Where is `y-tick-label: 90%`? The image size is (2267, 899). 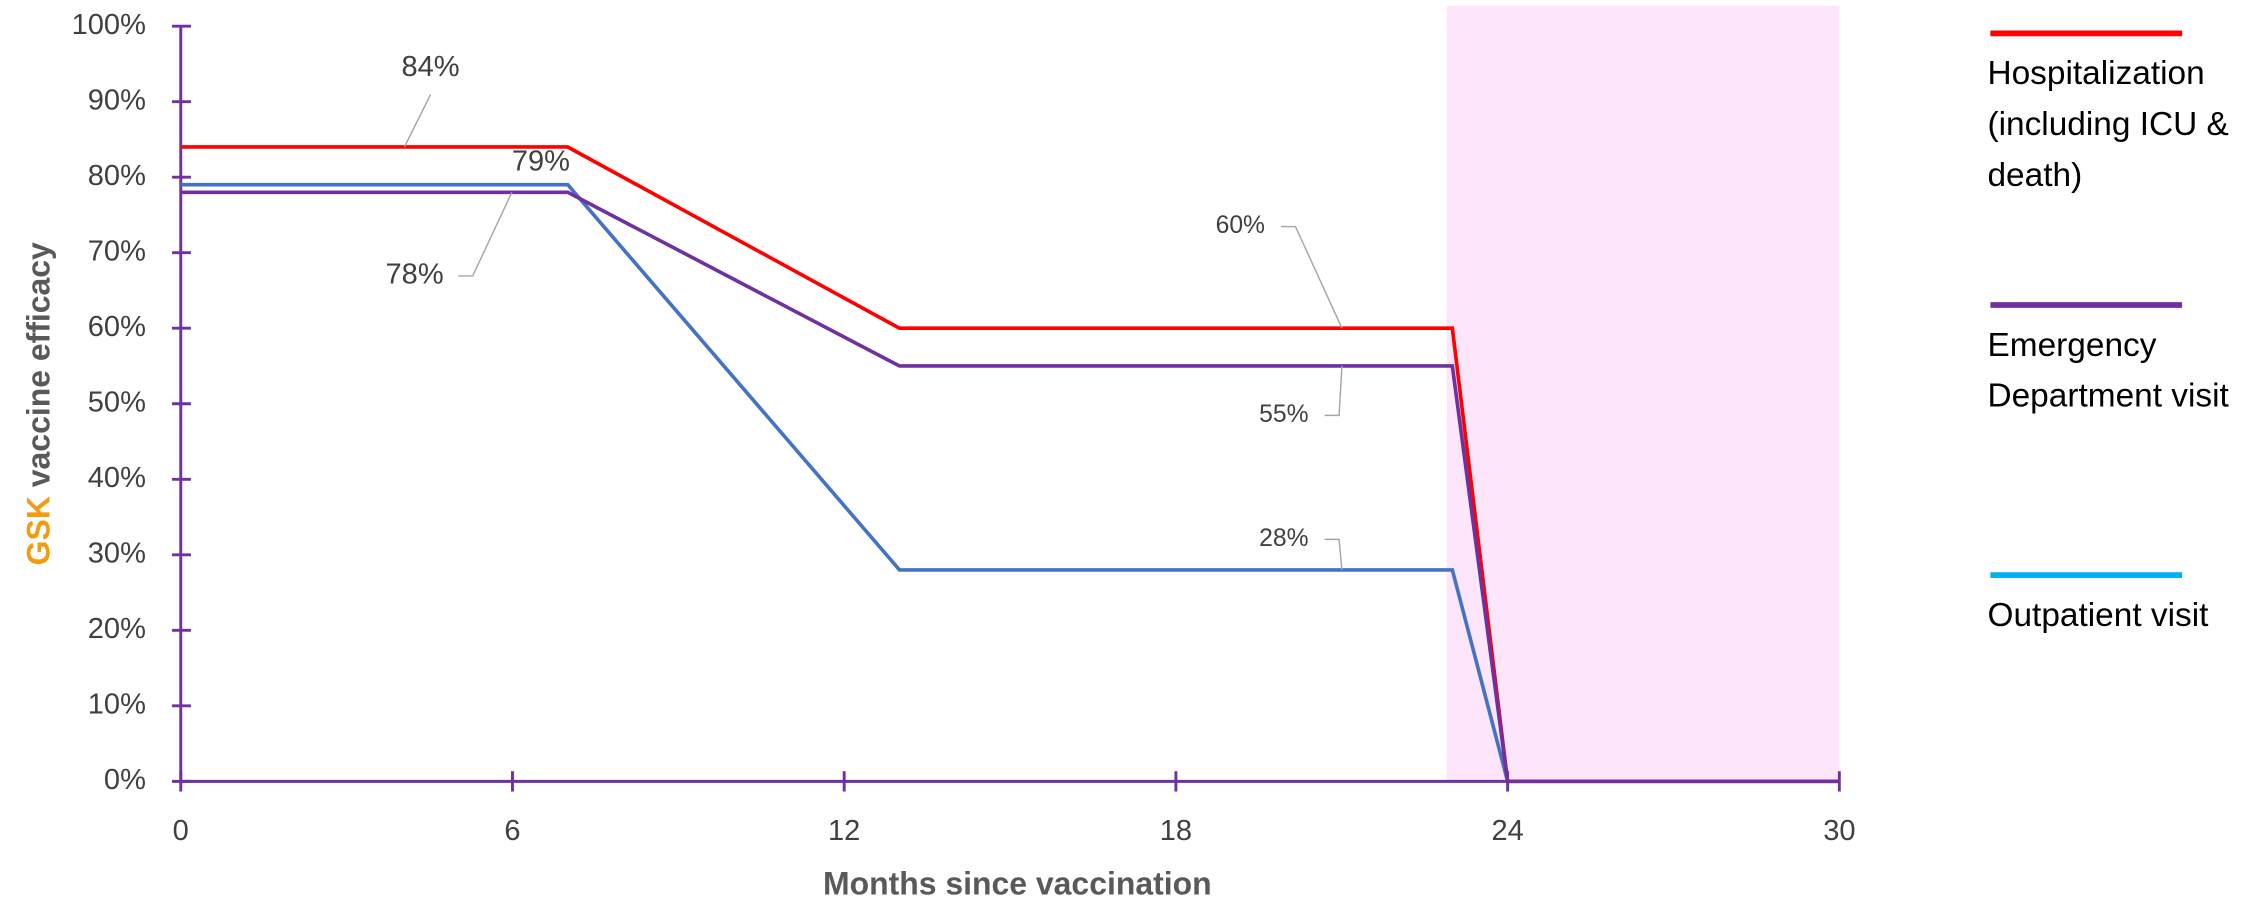 y-tick-label: 90% is located at coordinates (117, 100).